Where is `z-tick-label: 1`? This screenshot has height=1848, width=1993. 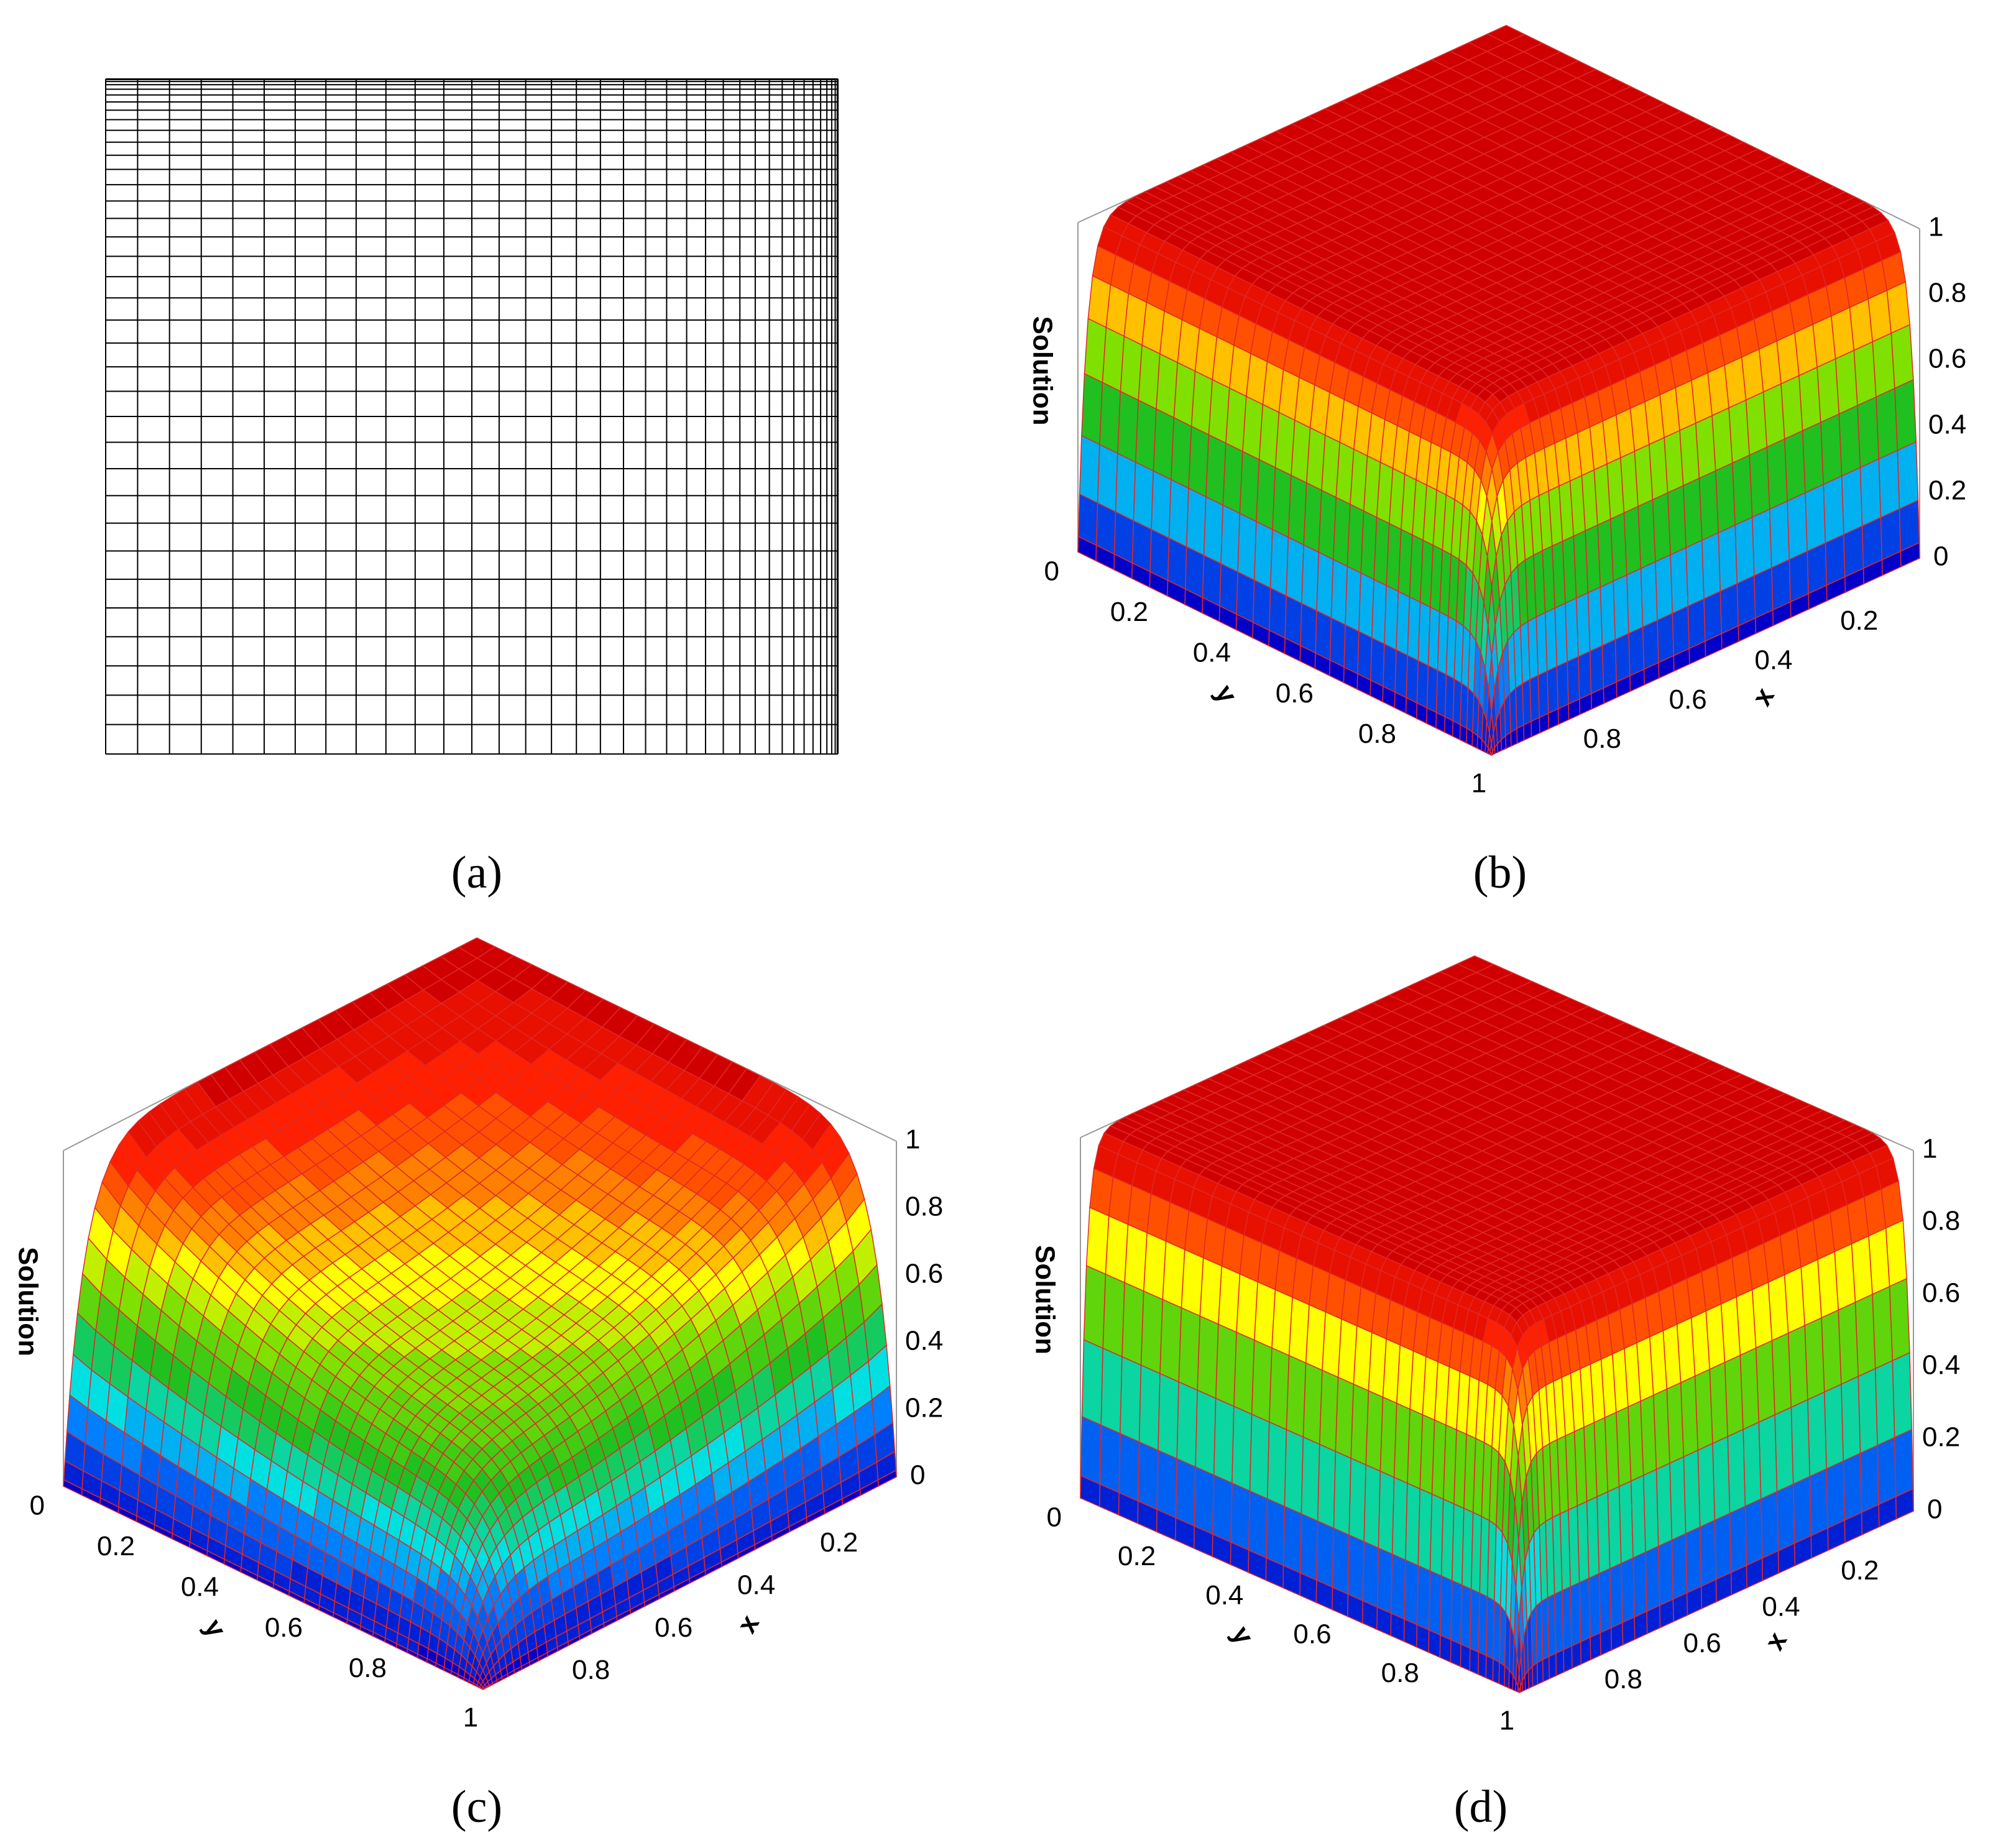 z-tick-label: 1 is located at coordinates (1935, 227).